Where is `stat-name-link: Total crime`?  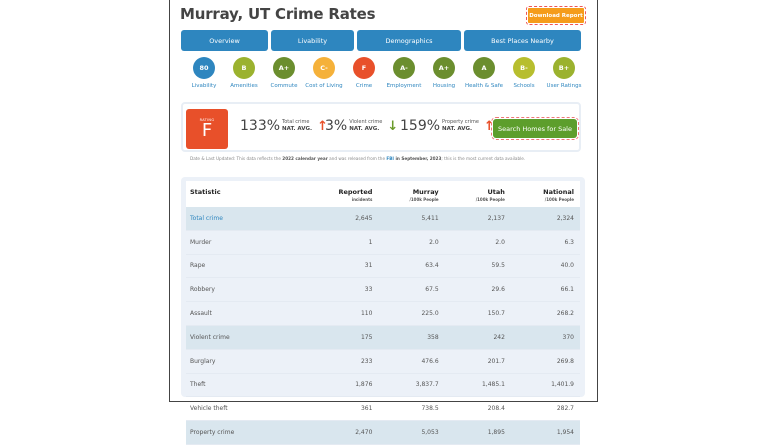 stat-name-link: Total crime is located at coordinates (245, 219).